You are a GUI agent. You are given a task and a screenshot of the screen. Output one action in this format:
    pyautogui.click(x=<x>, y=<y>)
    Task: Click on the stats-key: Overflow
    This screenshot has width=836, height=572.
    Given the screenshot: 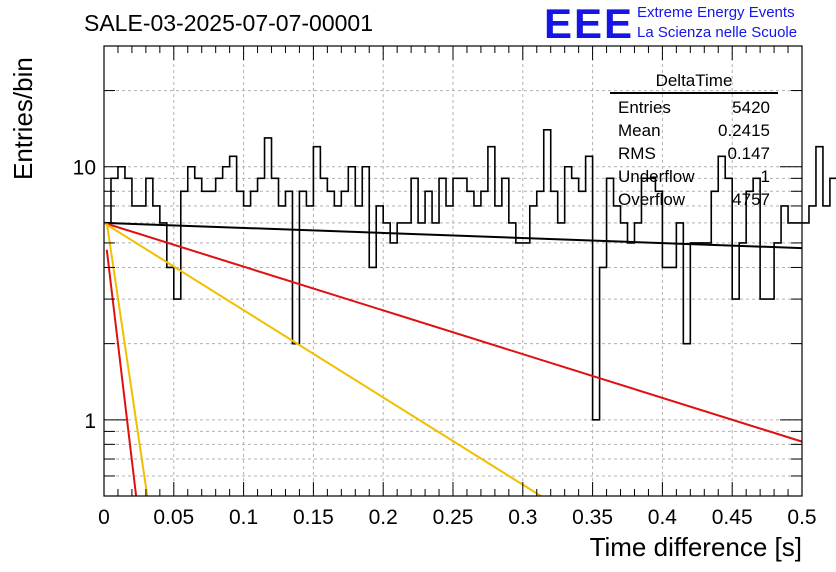 What is the action you would take?
    pyautogui.click(x=652, y=199)
    